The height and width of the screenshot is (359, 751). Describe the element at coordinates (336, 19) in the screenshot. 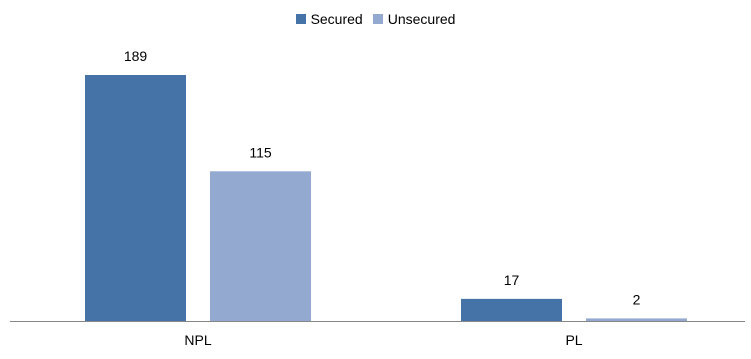

I see `legend-label-secured: Secured` at that location.